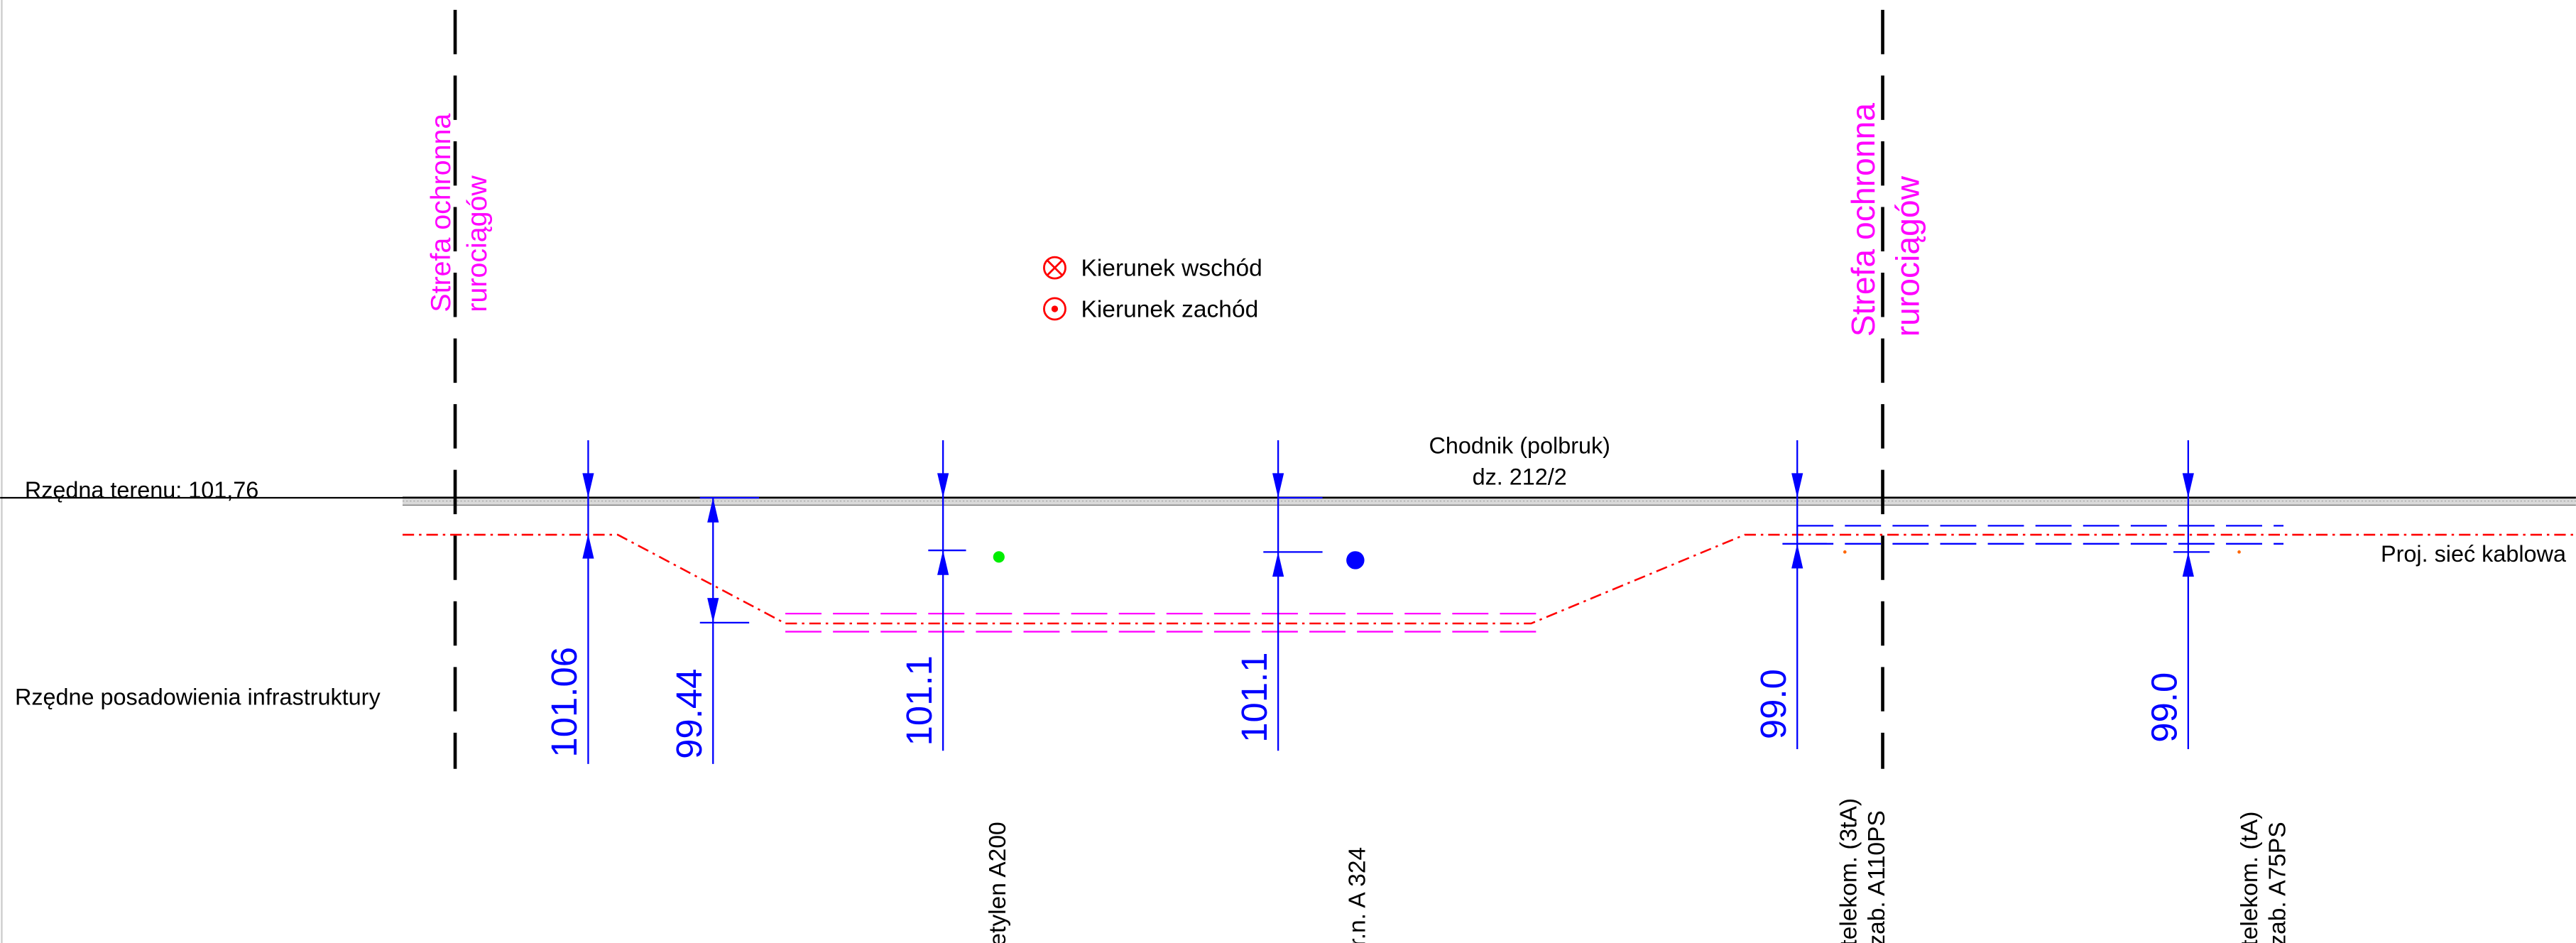 This screenshot has width=2576, height=943. What do you see at coordinates (2277, 882) in the screenshot?
I see `utility-label: zab. A75PS` at bounding box center [2277, 882].